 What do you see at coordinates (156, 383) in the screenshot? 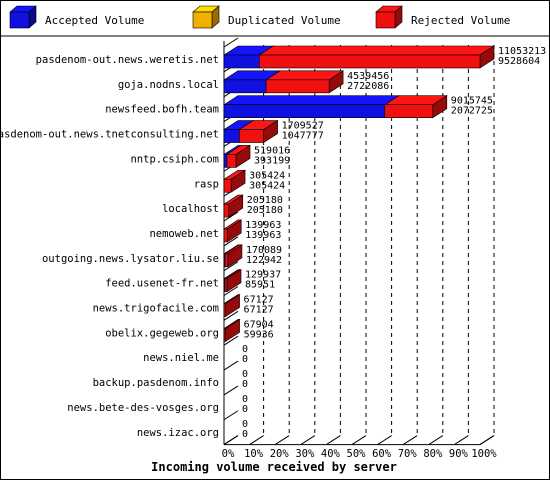
I see `server-label: backup.pasdenom.info` at bounding box center [156, 383].